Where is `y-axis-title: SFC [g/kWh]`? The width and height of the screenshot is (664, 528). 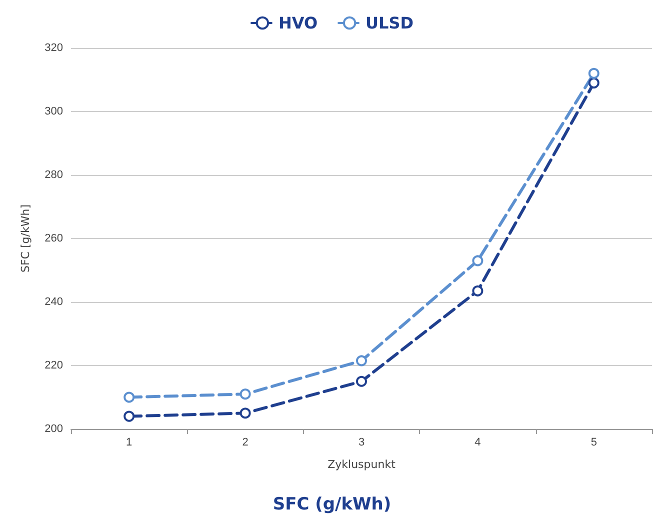 y-axis-title: SFC [g/kWh] is located at coordinates (25, 238).